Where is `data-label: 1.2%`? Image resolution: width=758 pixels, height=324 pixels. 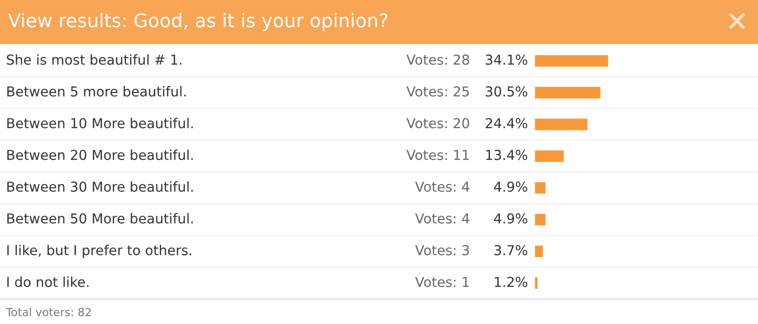
data-label: 1.2% is located at coordinates (511, 282).